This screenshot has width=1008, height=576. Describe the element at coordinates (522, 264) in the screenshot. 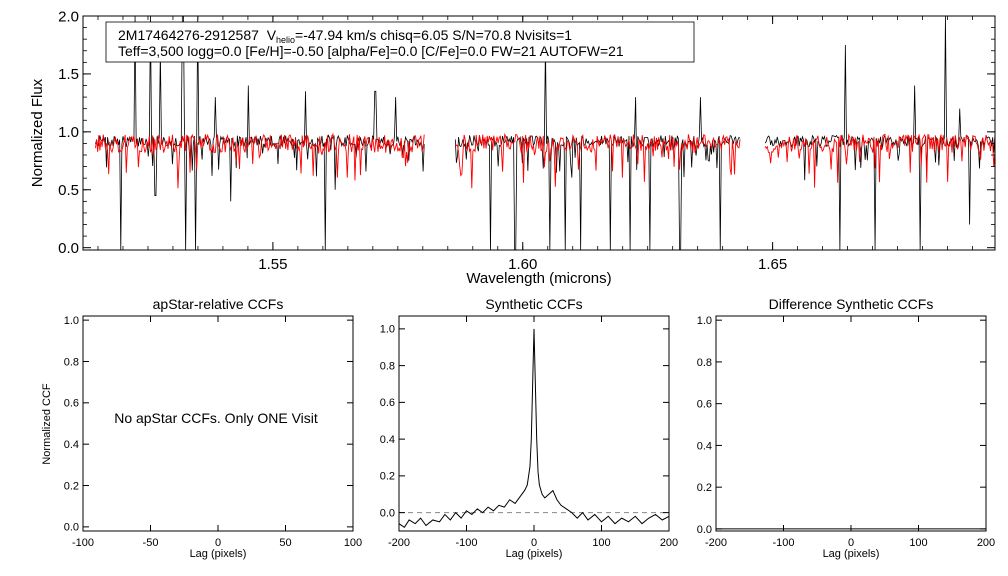

I see `x-tick-label: 1.60` at that location.